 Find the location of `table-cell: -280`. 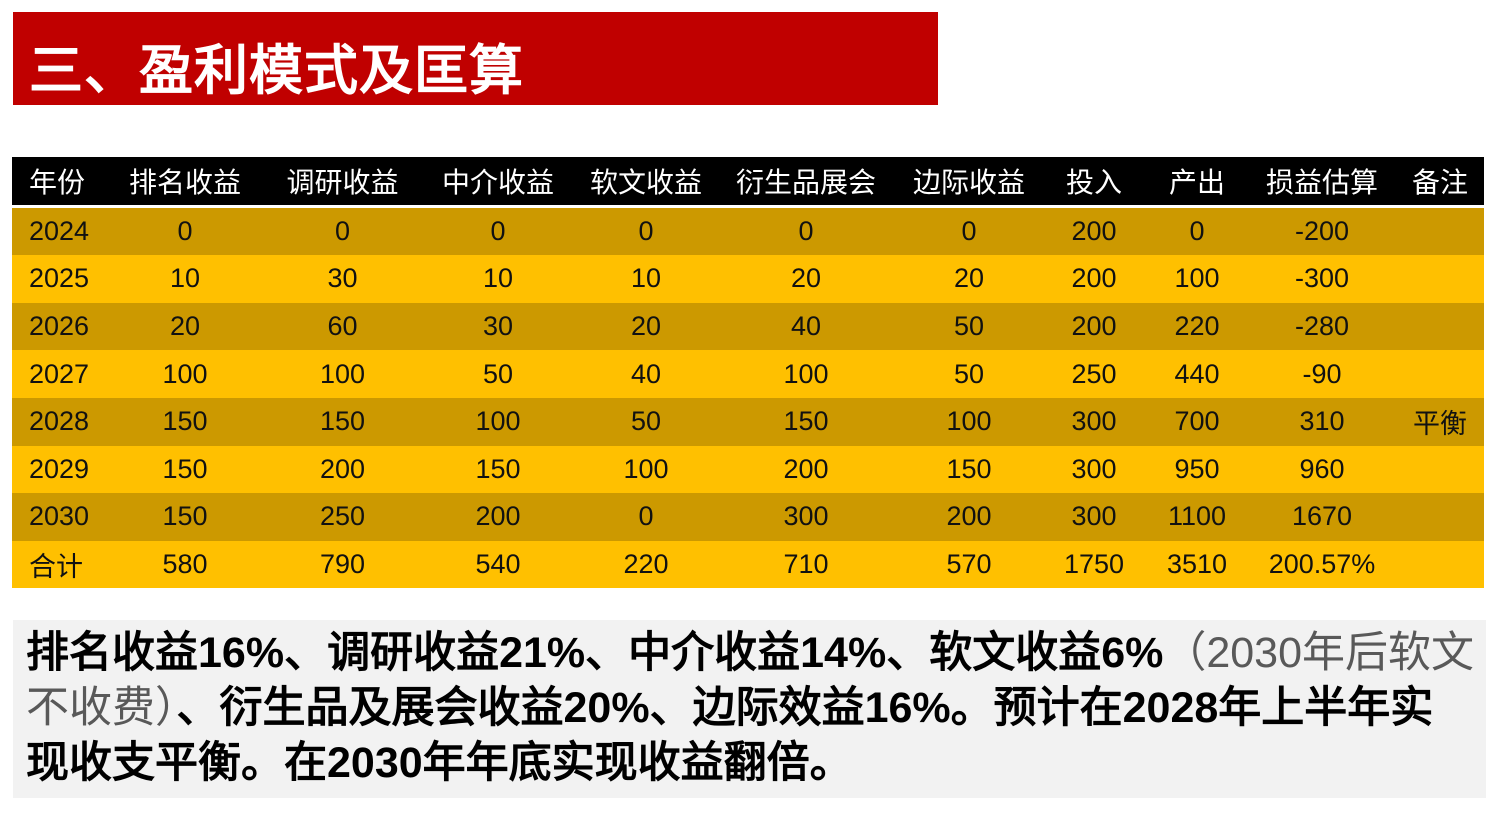

table-cell: -280 is located at coordinates (1322, 326).